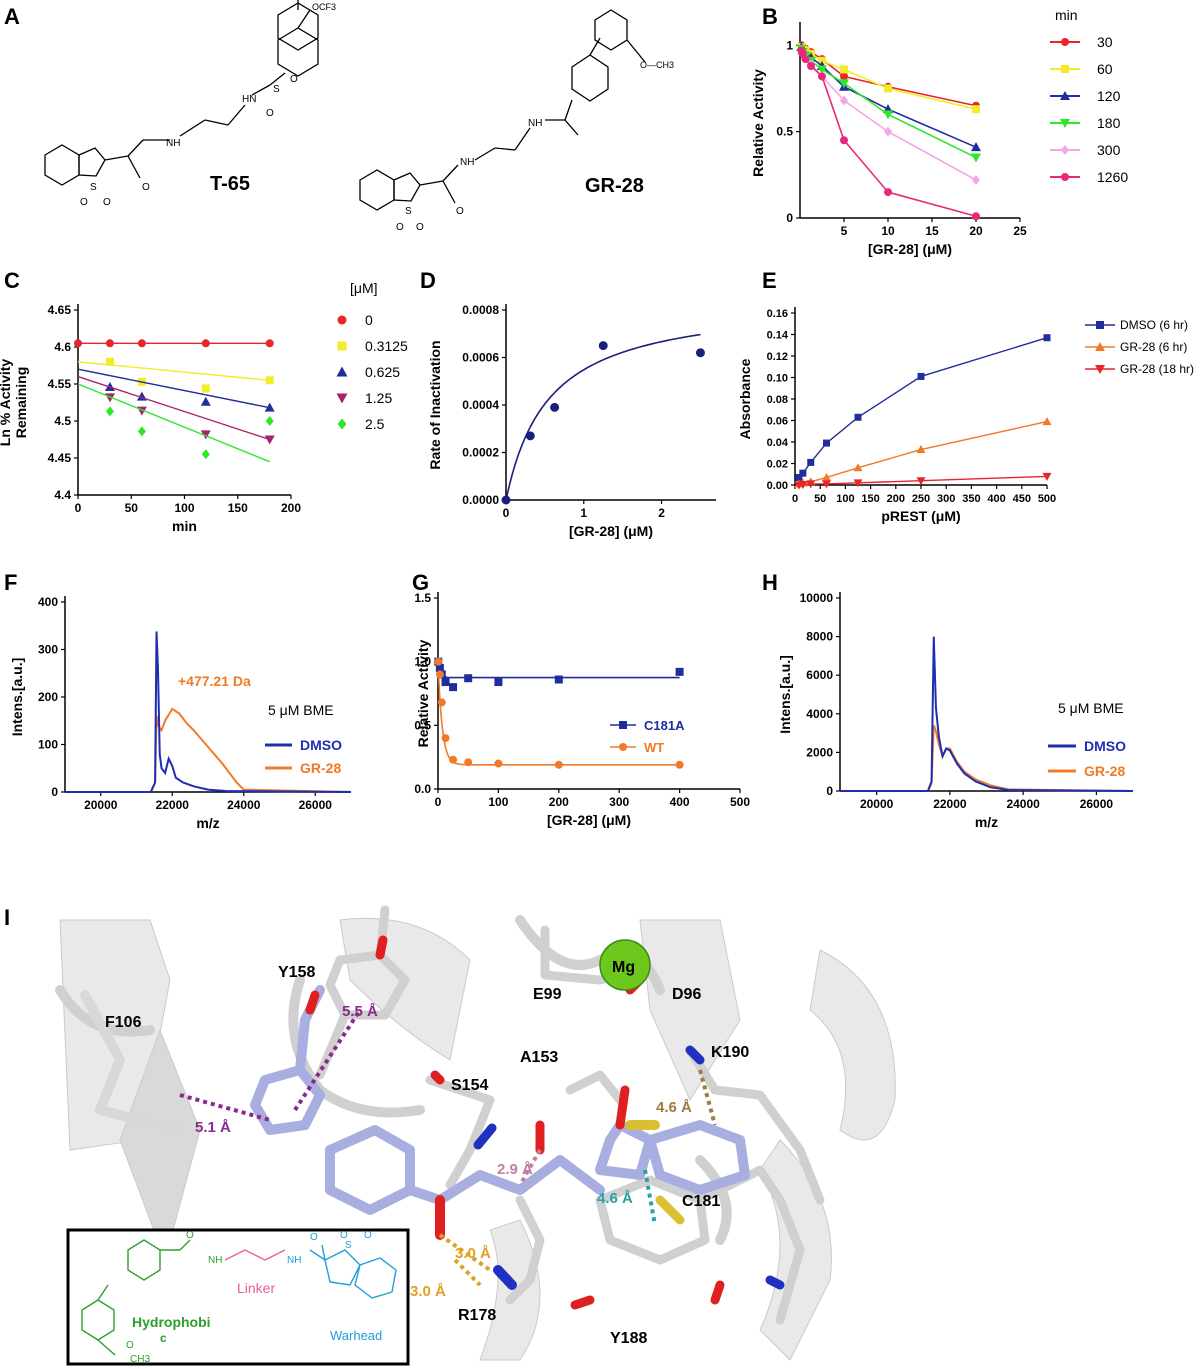 This screenshot has width=1200, height=1369. What do you see at coordinates (817, 598) in the screenshot?
I see `y-tick-label: 10000` at bounding box center [817, 598].